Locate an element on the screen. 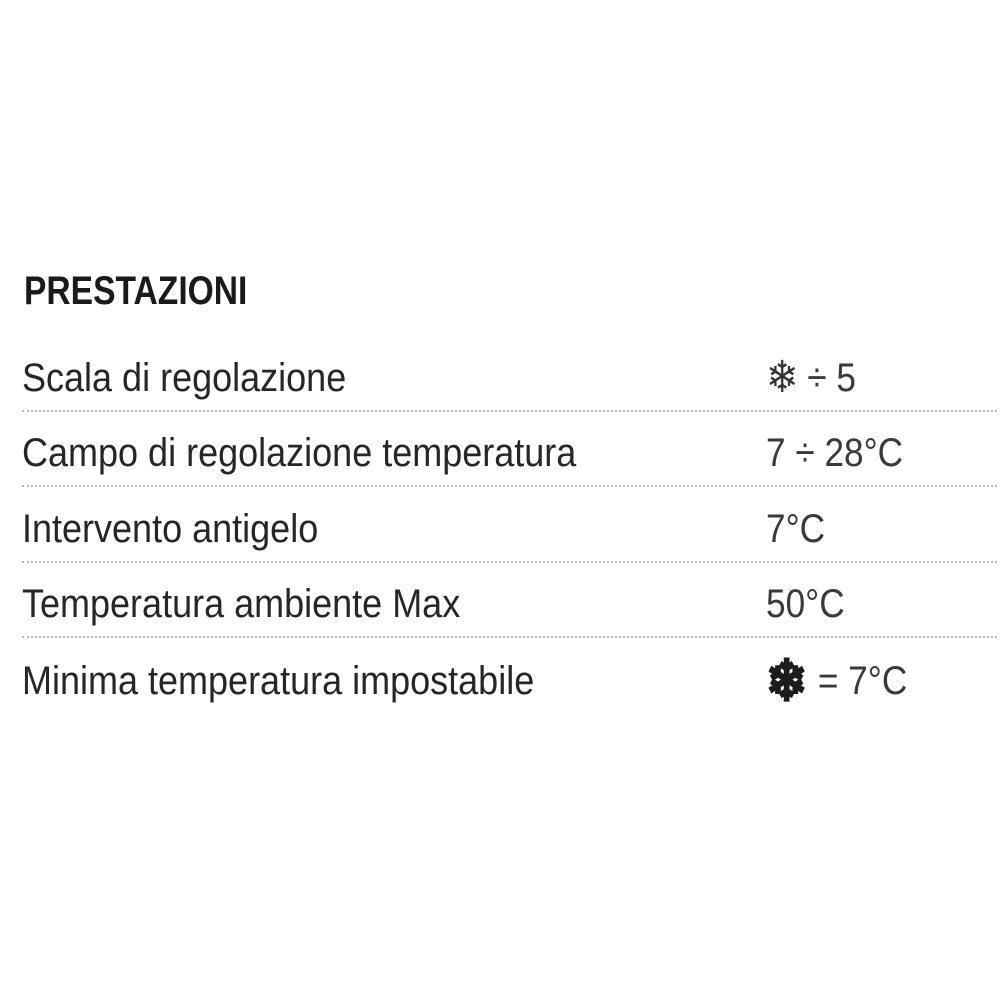  spec-value-text: 50°C is located at coordinates (805, 604).